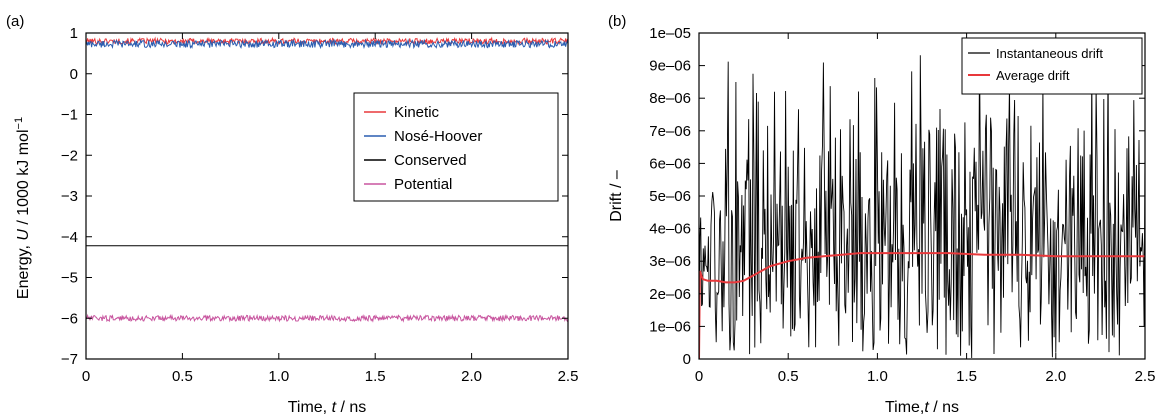 The image size is (1161, 417). Describe the element at coordinates (670, 163) in the screenshot. I see `y-tick-label: 6e–06` at that location.